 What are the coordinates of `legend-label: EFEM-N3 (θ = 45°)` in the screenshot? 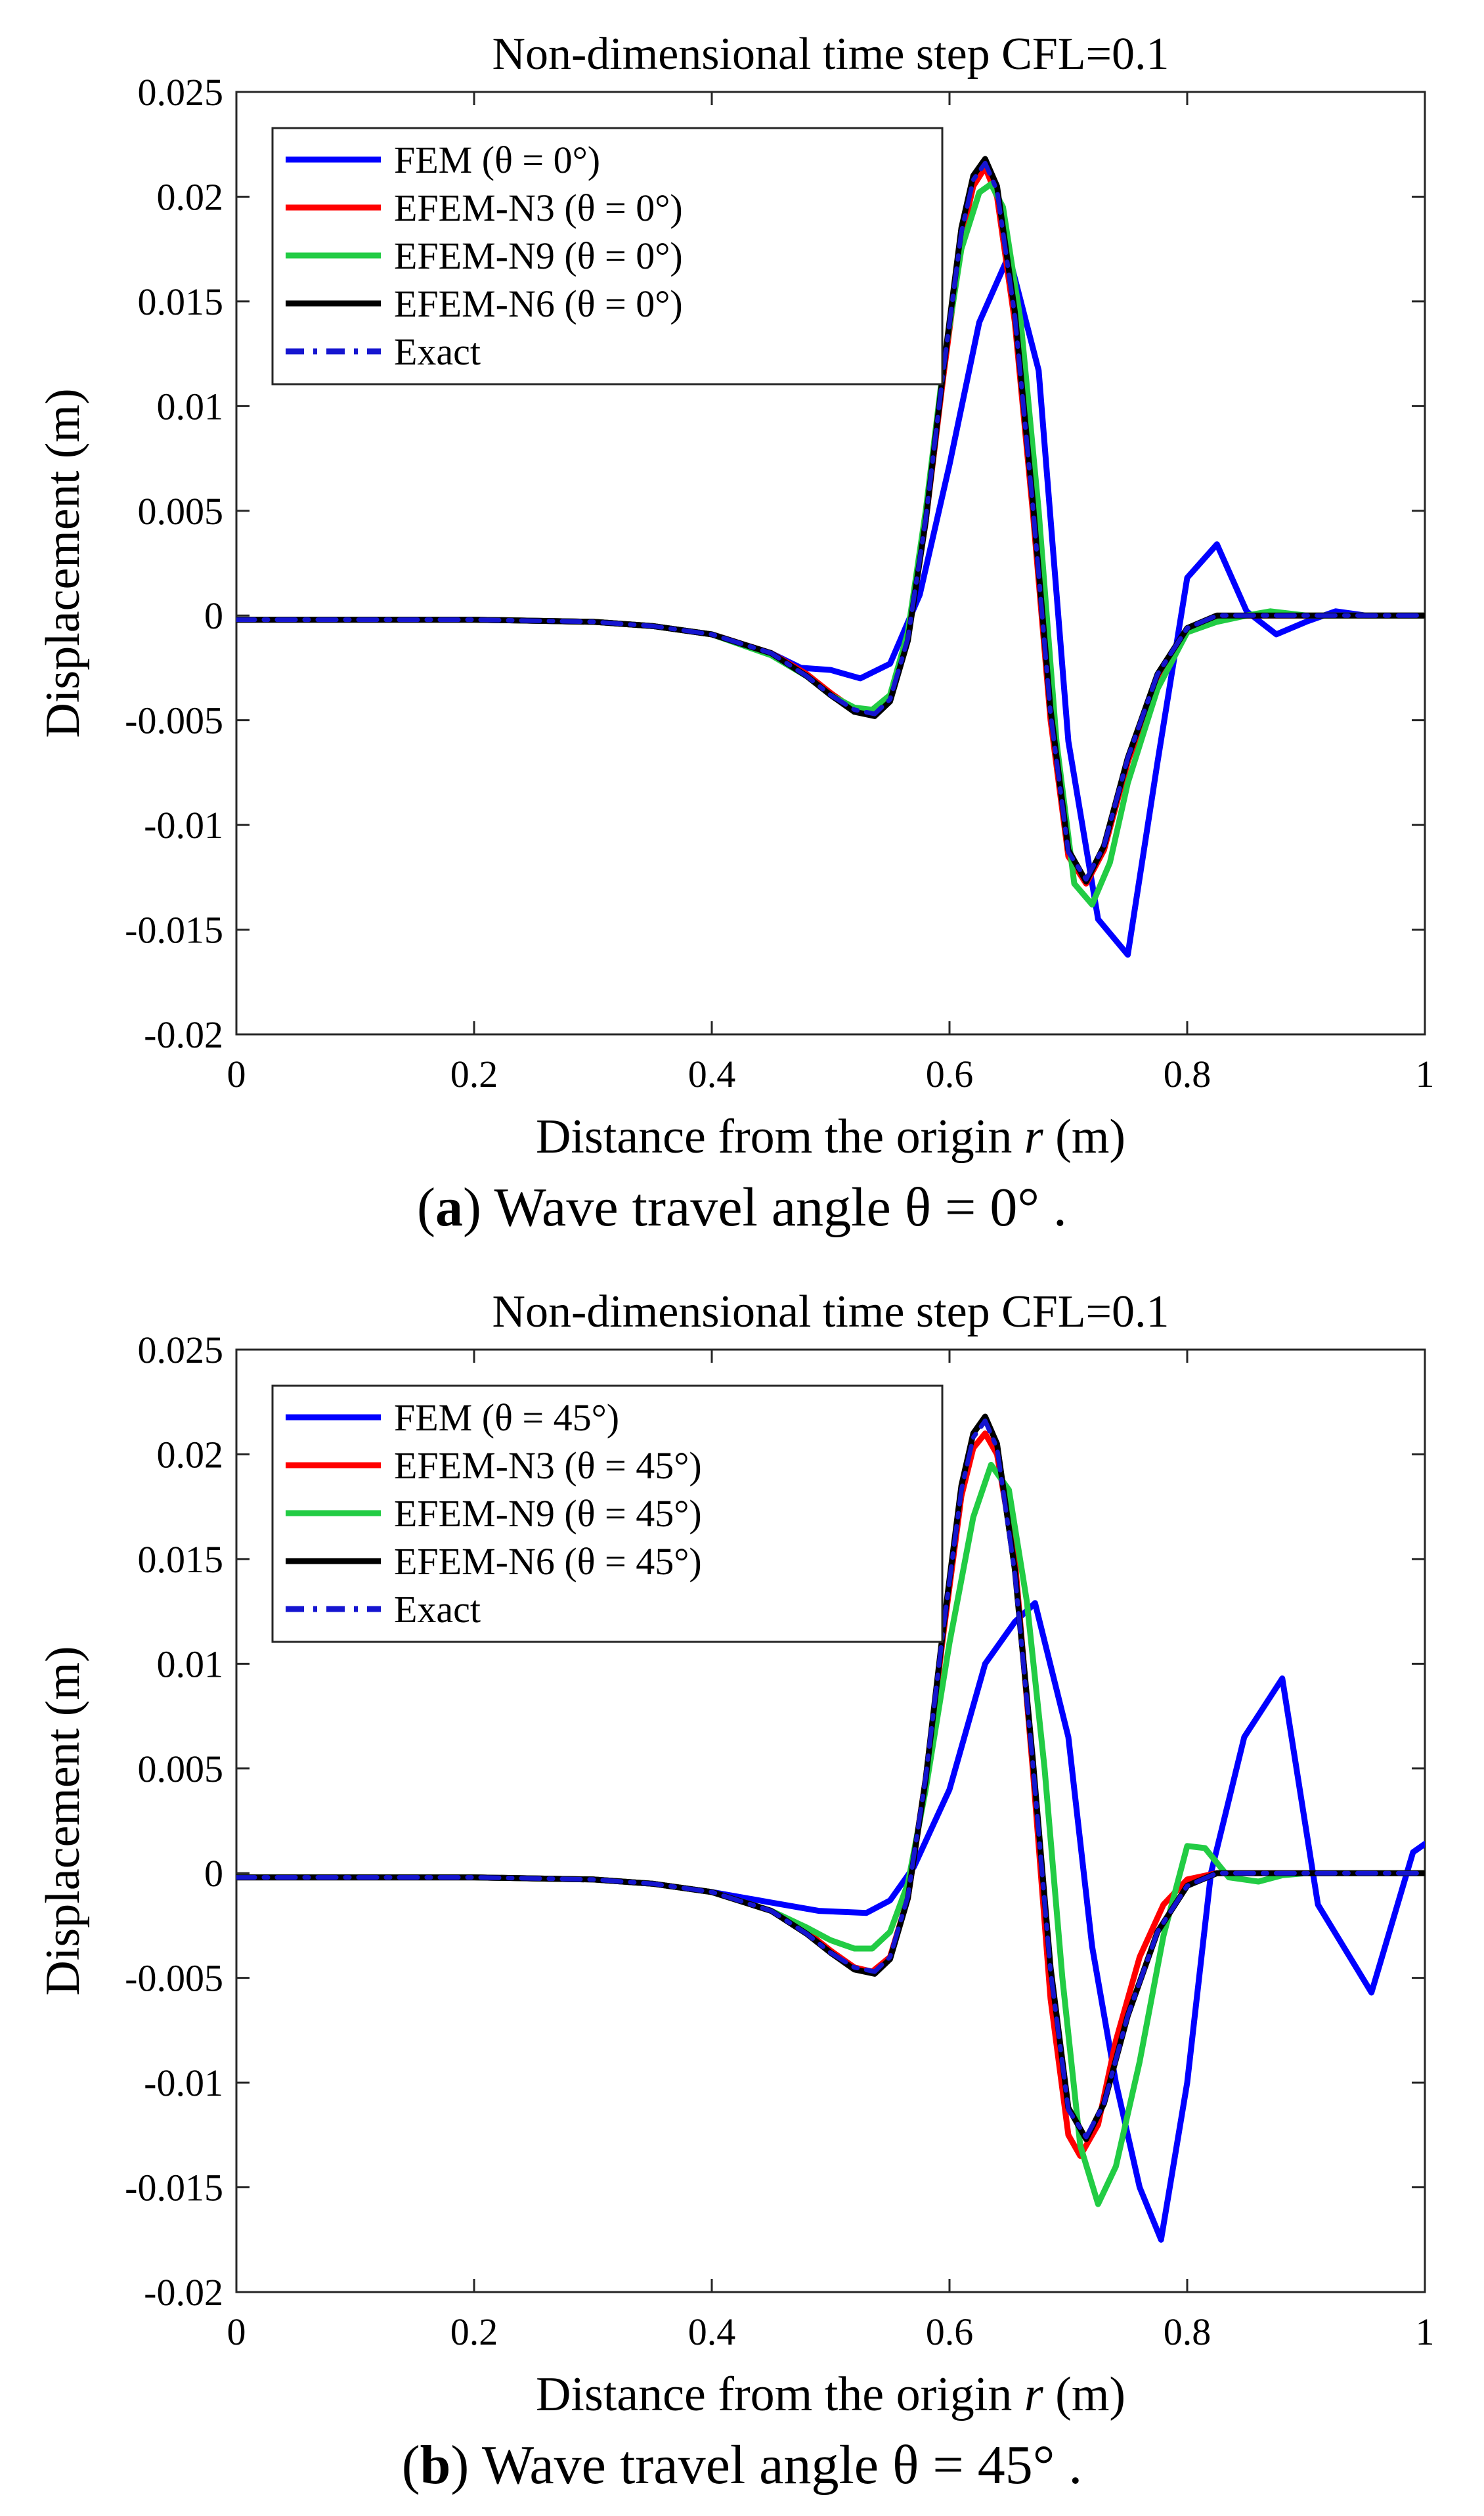 It's located at (548, 1466).